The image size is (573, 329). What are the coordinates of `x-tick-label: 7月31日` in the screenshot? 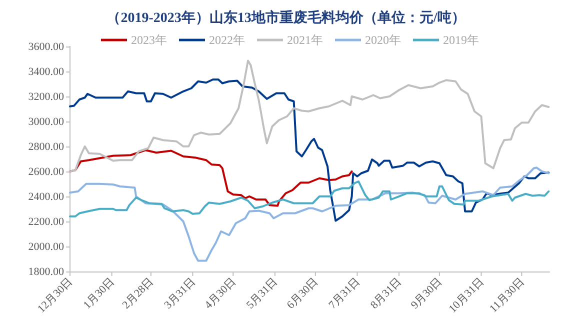 It's located at (344, 294).